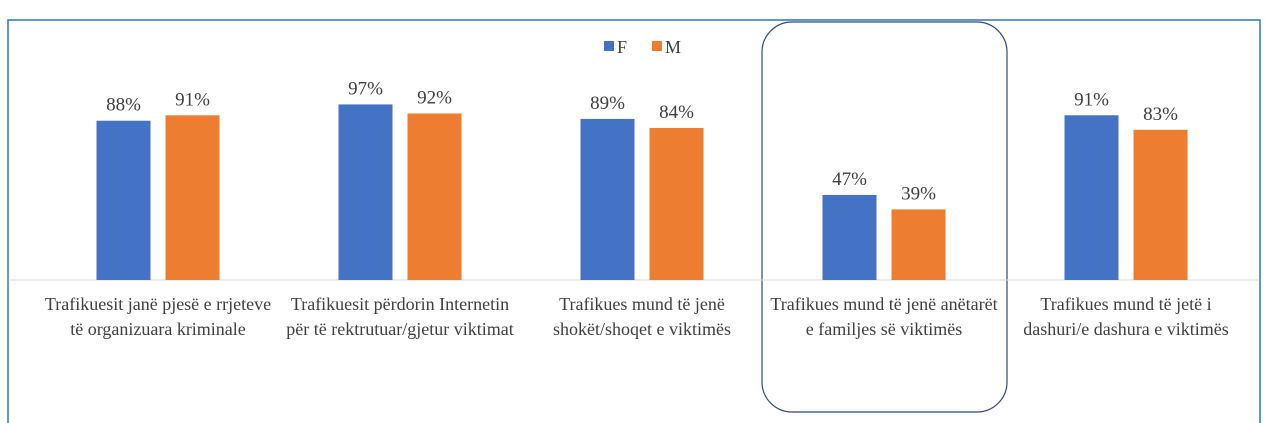 Image resolution: width=1266 pixels, height=423 pixels. I want to click on value-label: 47%, so click(849, 179).